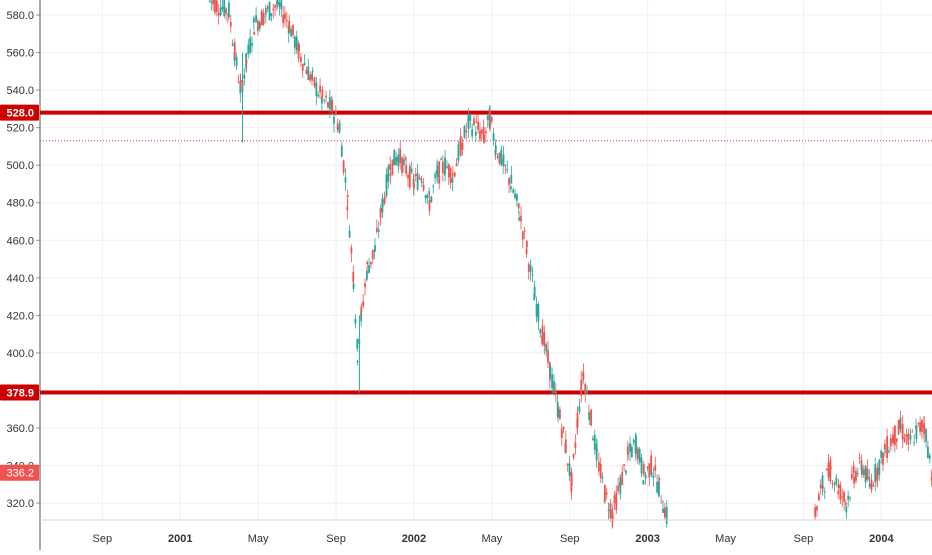 The width and height of the screenshot is (932, 555). I want to click on y-tick-label: 580.0, so click(20, 16).